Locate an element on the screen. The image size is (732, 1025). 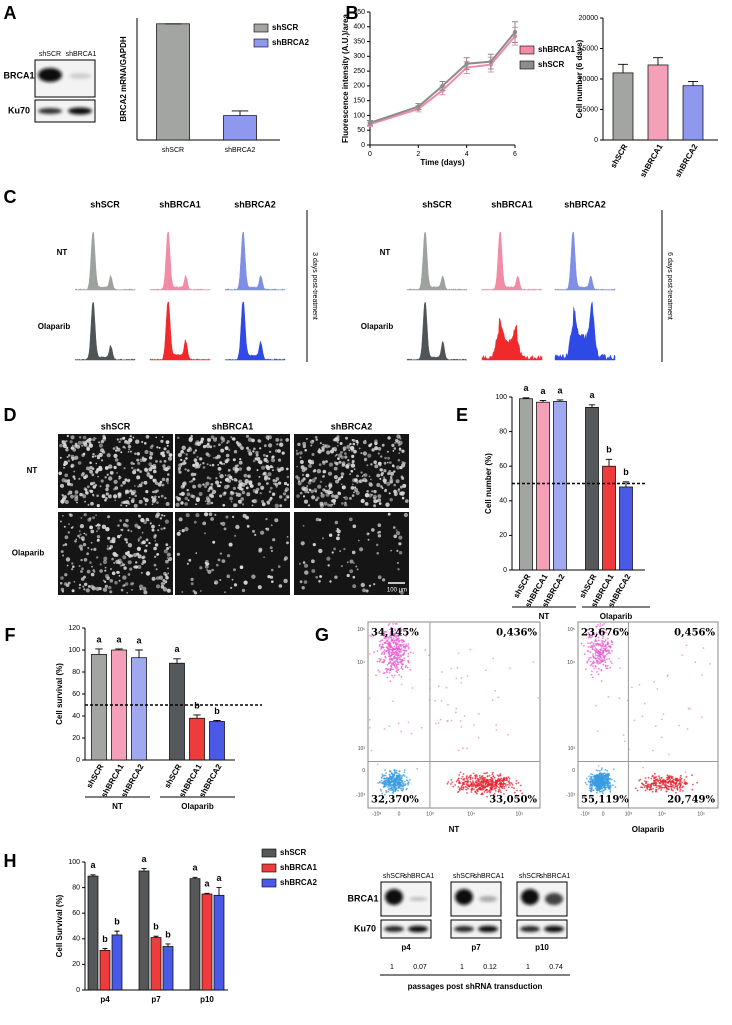
timepoint-label: 3 days post-treatment is located at coordinates (314, 286).